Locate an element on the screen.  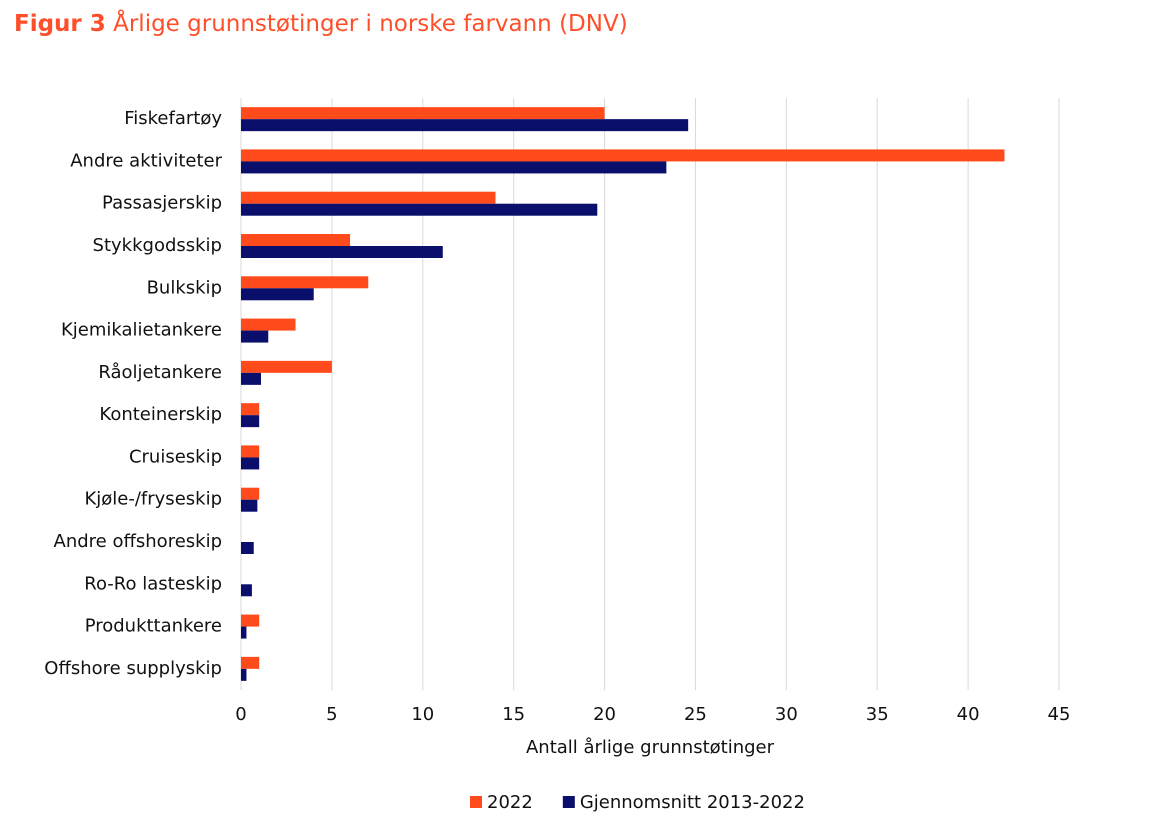
x-tick-label: 20 is located at coordinates (604, 714).